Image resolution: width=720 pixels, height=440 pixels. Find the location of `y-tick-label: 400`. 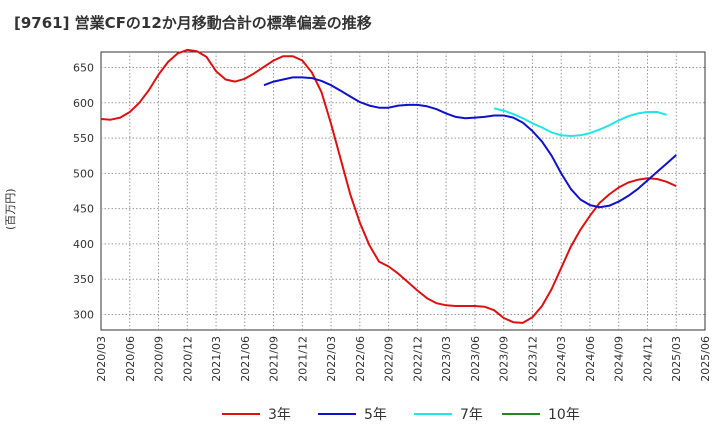

y-tick-label: 400 is located at coordinates (83, 244).